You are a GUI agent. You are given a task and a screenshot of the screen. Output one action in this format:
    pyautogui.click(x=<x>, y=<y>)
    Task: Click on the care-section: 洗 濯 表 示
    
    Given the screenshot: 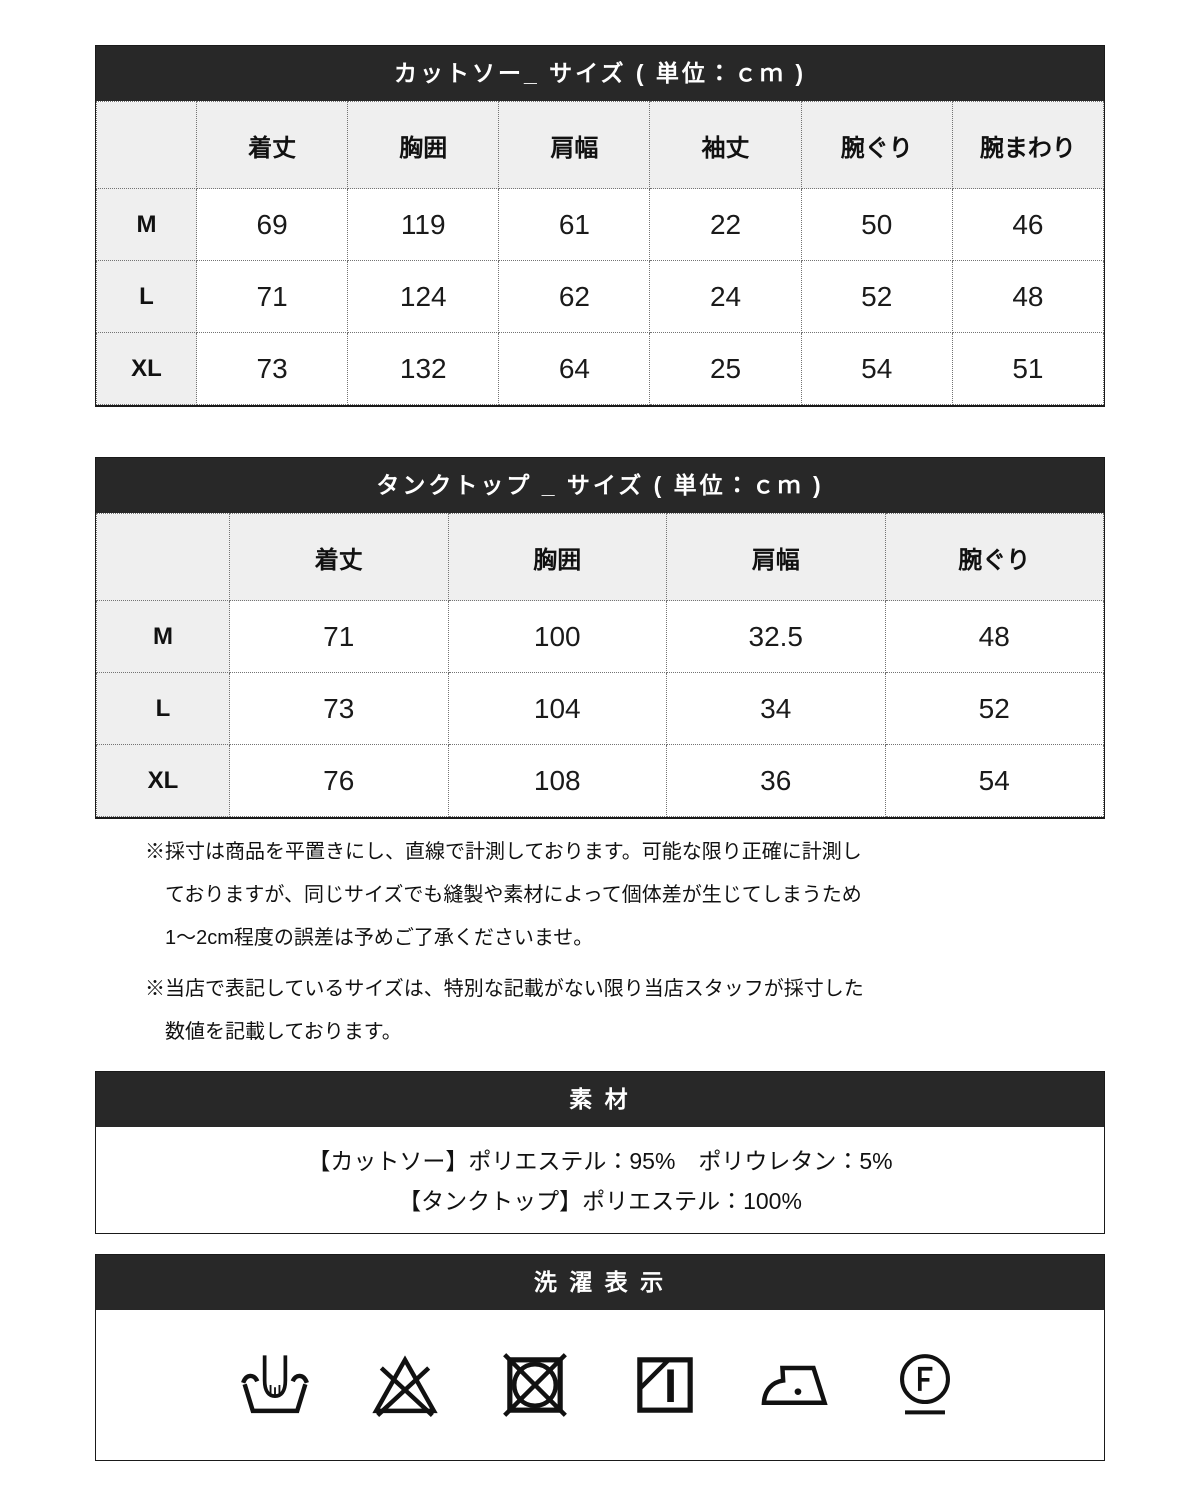 What is the action you would take?
    pyautogui.click(x=600, y=1357)
    